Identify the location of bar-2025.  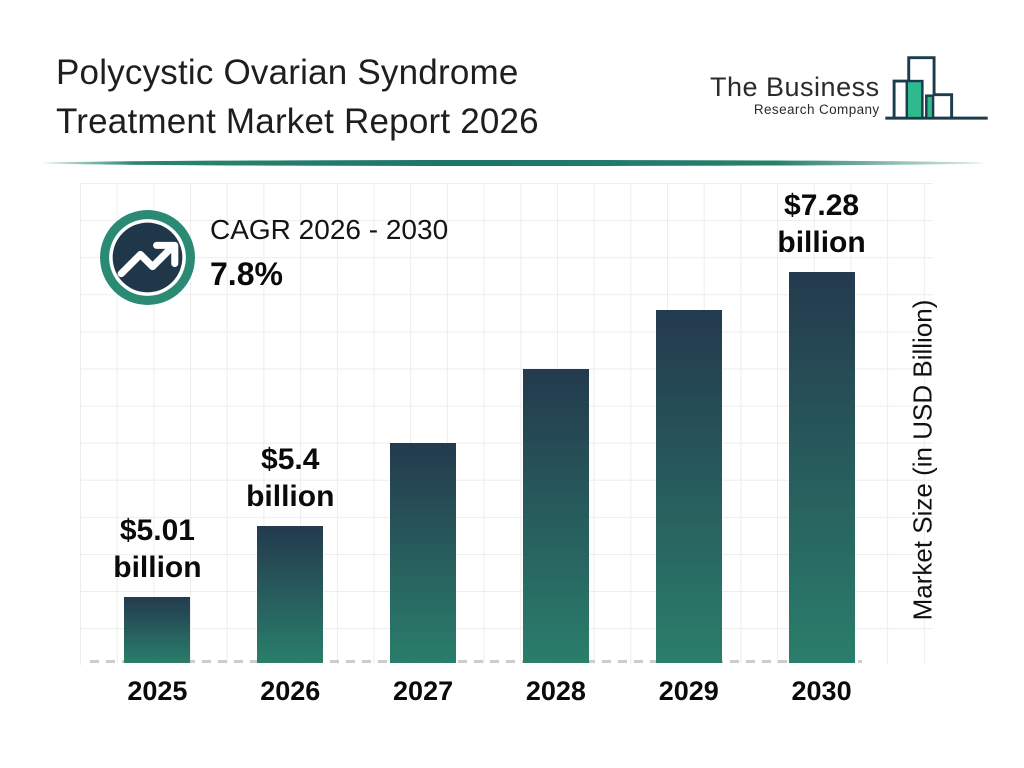
(157, 630).